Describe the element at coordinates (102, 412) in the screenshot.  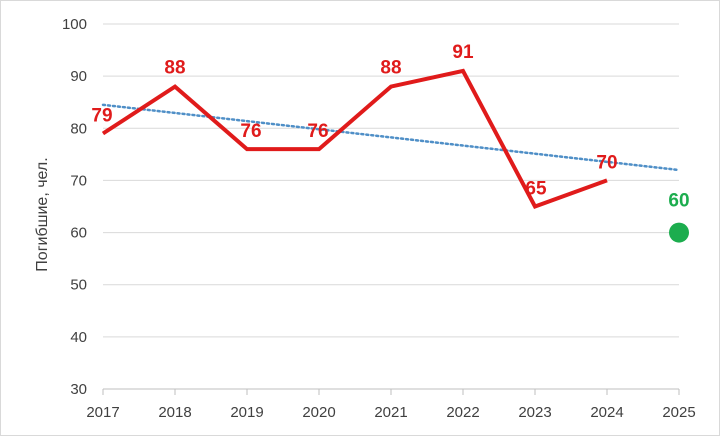
I see `x-tick-label: 2017` at that location.